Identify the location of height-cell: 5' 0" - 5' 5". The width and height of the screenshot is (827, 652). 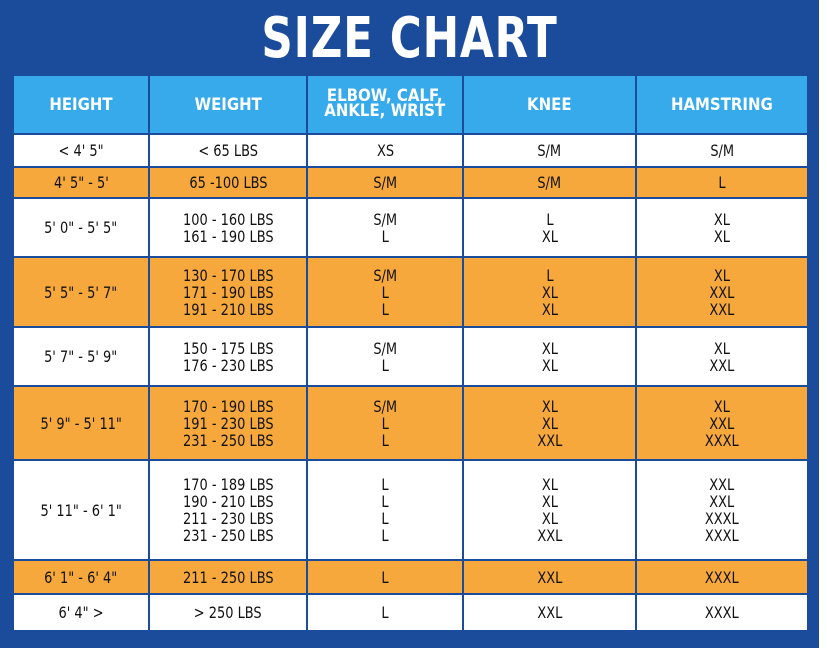
(81, 227).